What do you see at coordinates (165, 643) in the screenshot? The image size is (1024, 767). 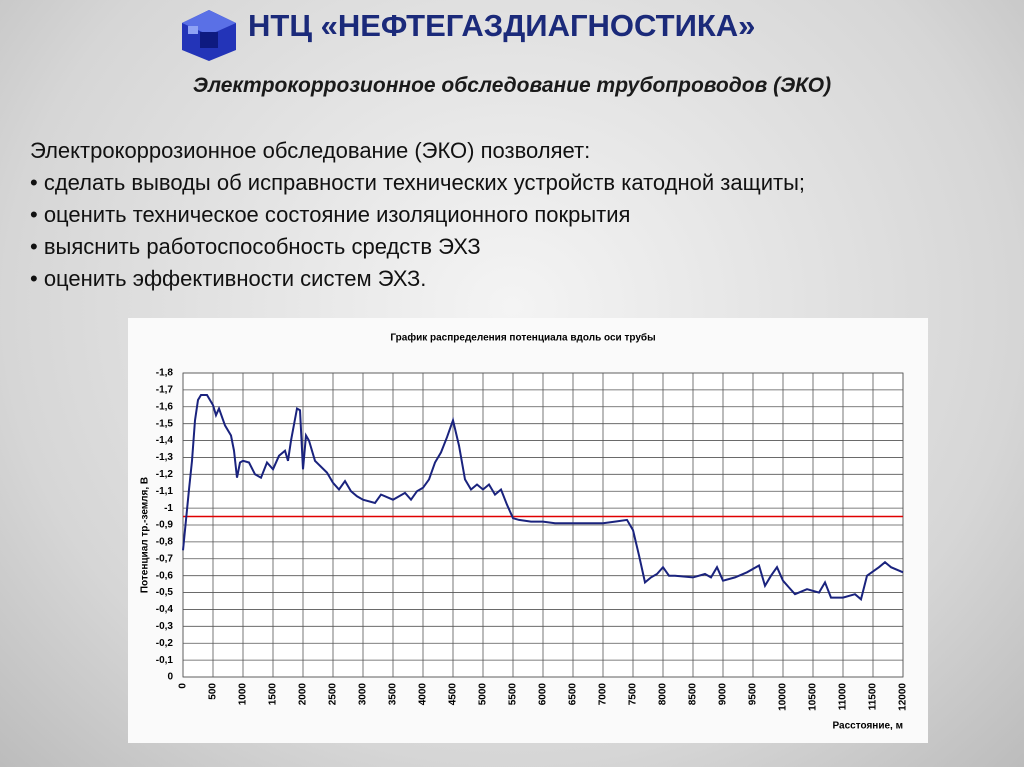 I see `y-tick-label: -0,2` at bounding box center [165, 643].